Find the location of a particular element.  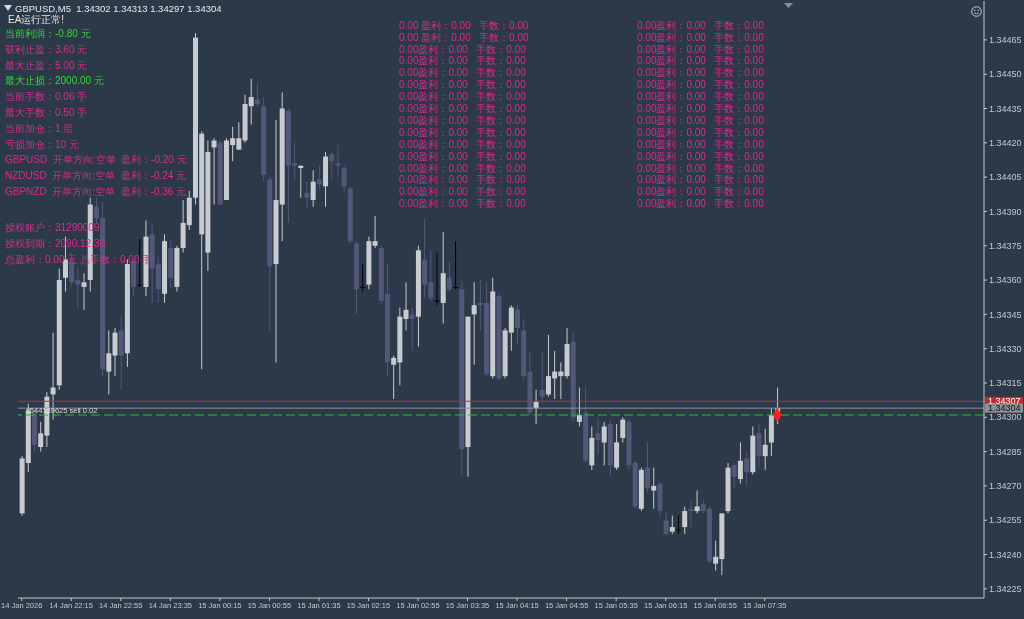

y-tick-label: 1.34450 is located at coordinates (1005, 74).